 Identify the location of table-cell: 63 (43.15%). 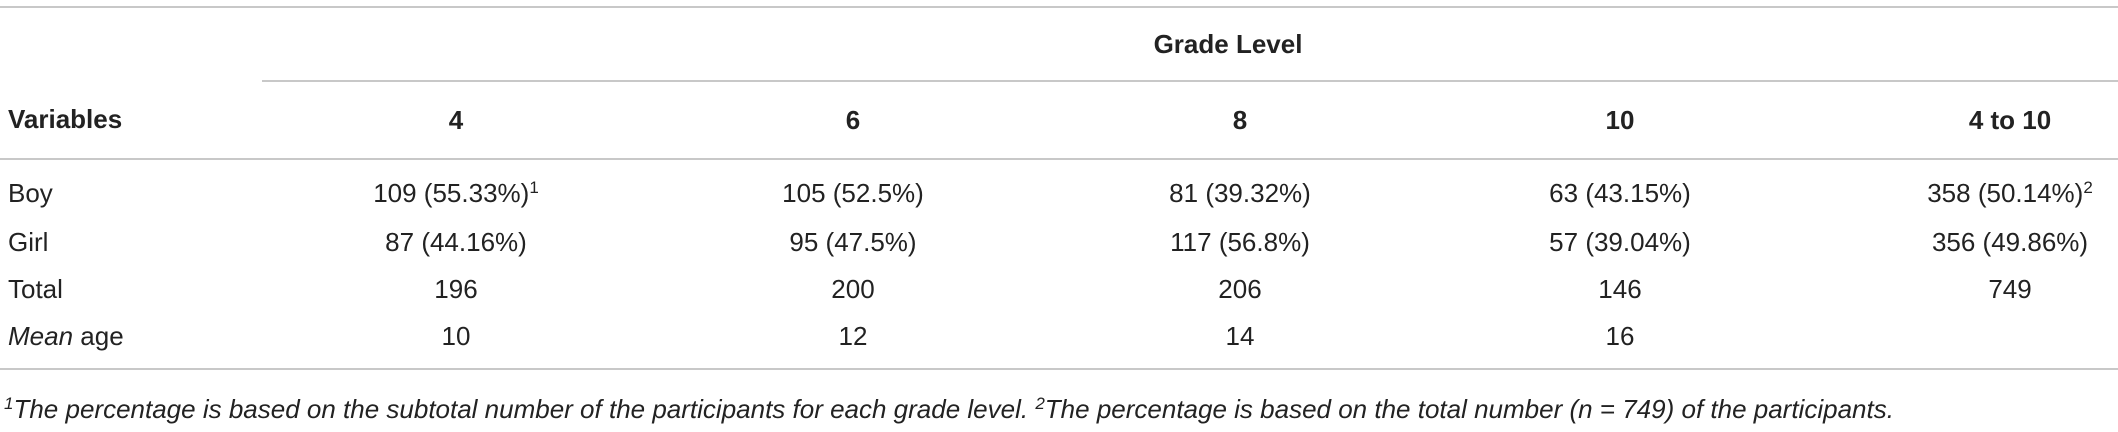
(1620, 189).